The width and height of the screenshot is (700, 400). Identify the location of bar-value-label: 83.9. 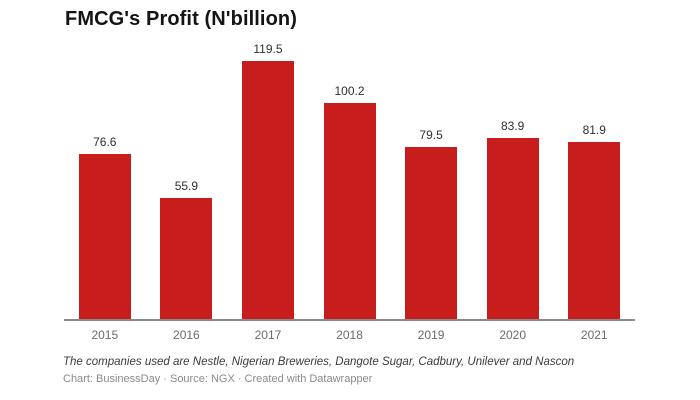
(513, 125).